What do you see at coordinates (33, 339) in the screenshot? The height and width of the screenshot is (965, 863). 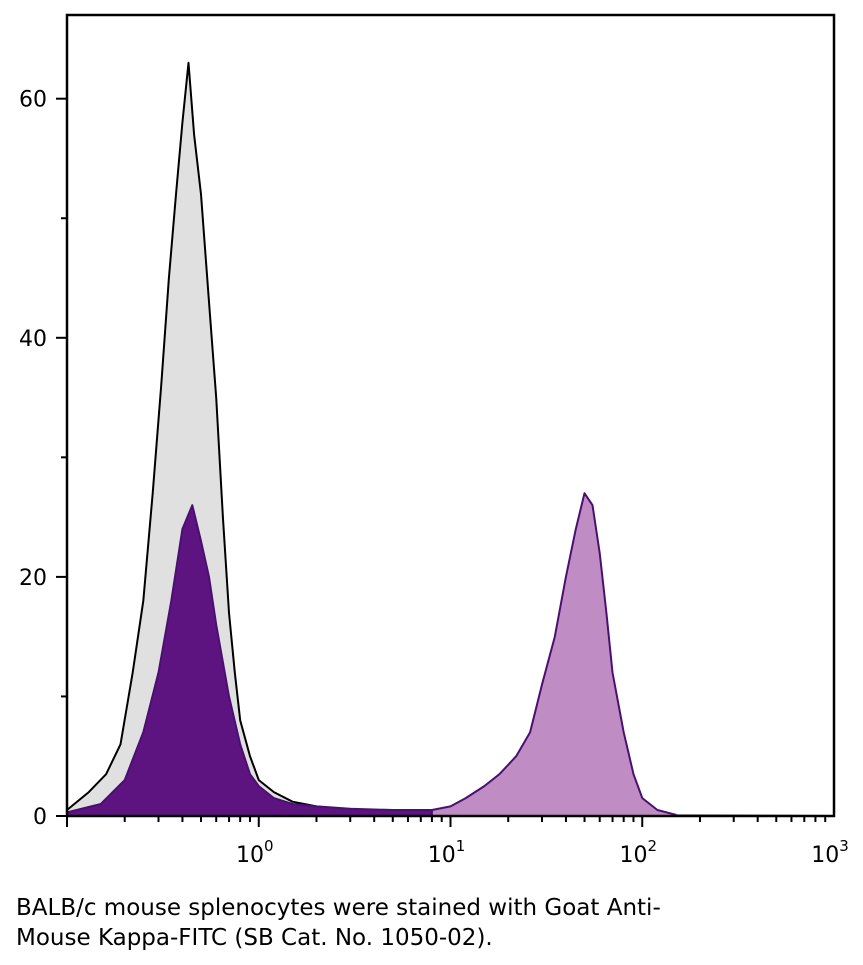 I see `y-tick-label: 40` at bounding box center [33, 339].